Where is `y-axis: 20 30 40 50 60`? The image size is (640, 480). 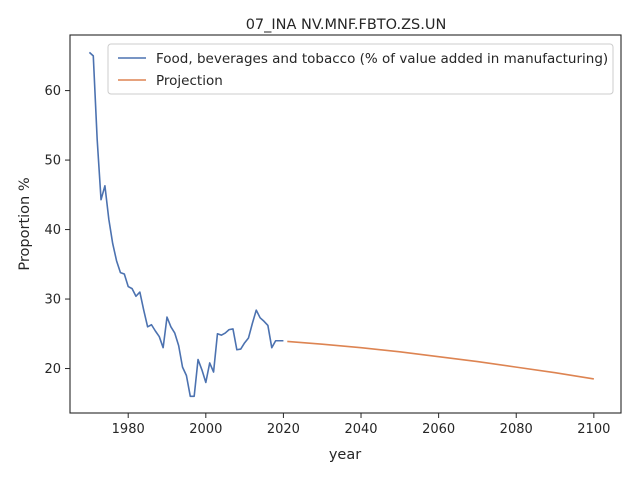 y-axis: 20 30 40 50 60 is located at coordinates (57, 230).